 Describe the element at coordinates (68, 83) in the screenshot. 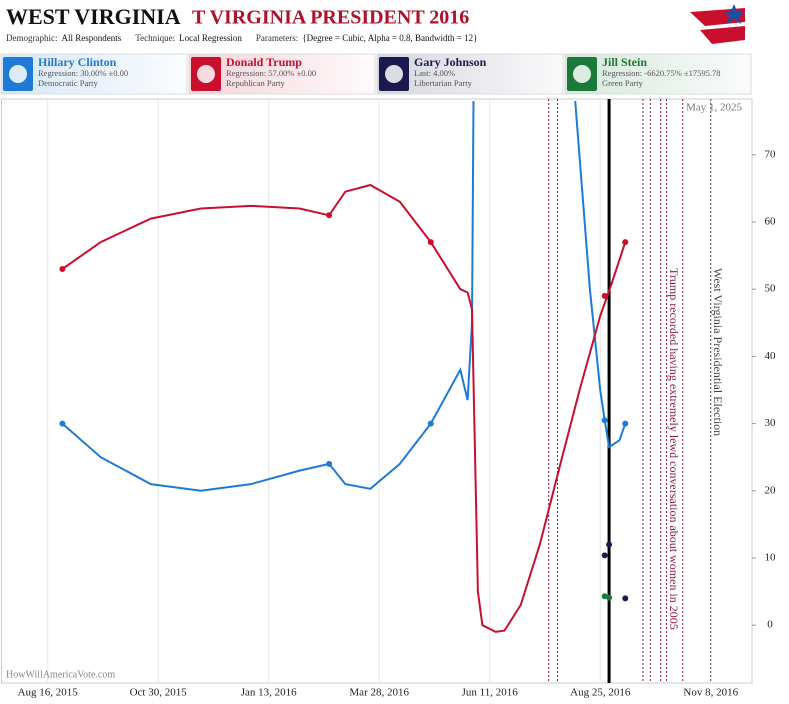

I see `legend-party: Democratic Party` at that location.